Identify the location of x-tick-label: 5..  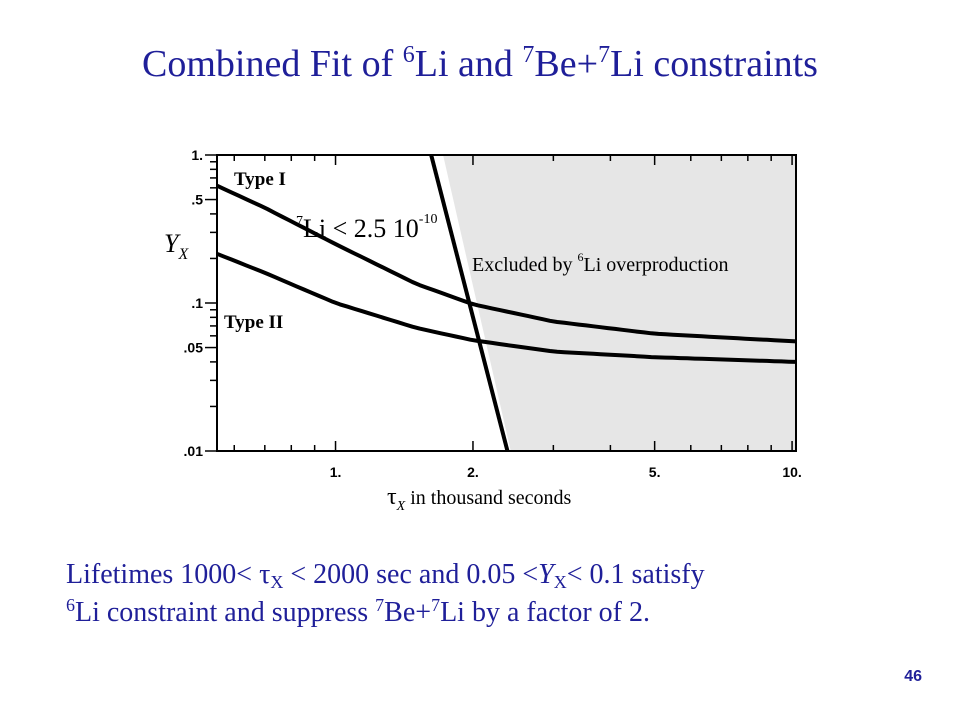
(655, 472).